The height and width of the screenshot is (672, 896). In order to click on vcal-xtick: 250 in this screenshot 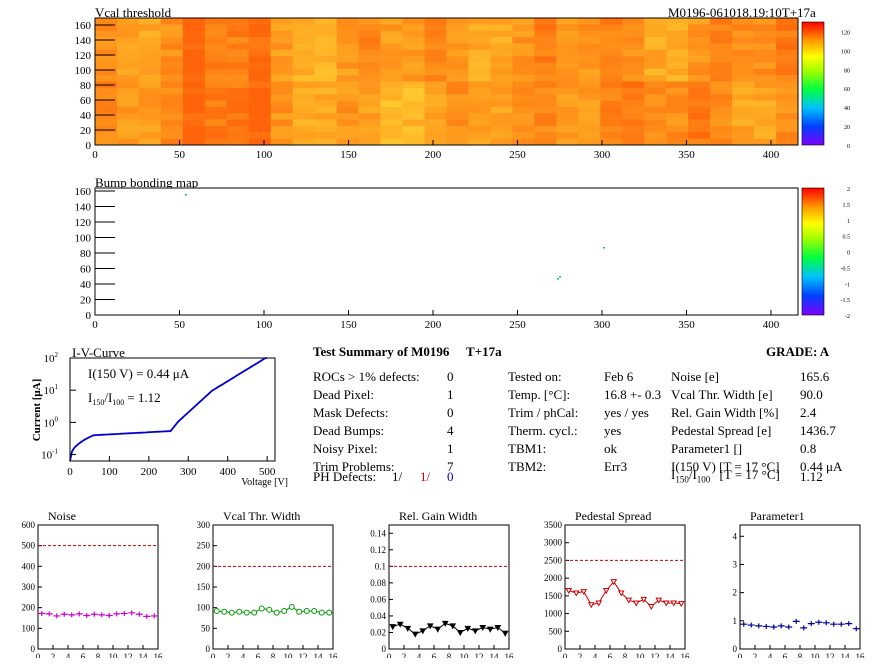, I will do `click(517, 155)`.